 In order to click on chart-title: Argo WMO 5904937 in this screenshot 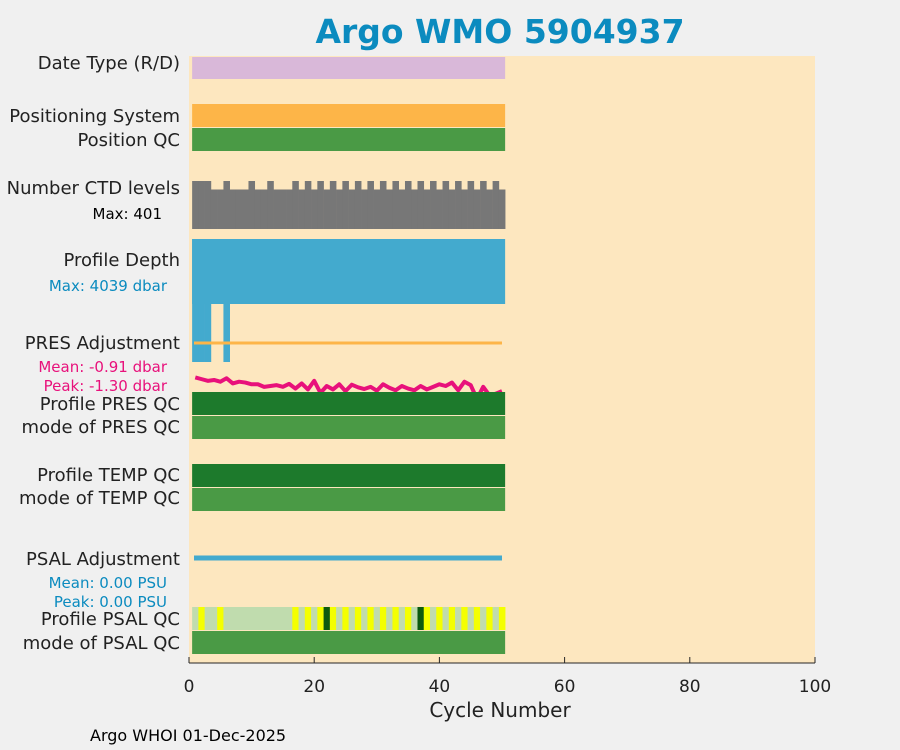, I will do `click(499, 31)`.